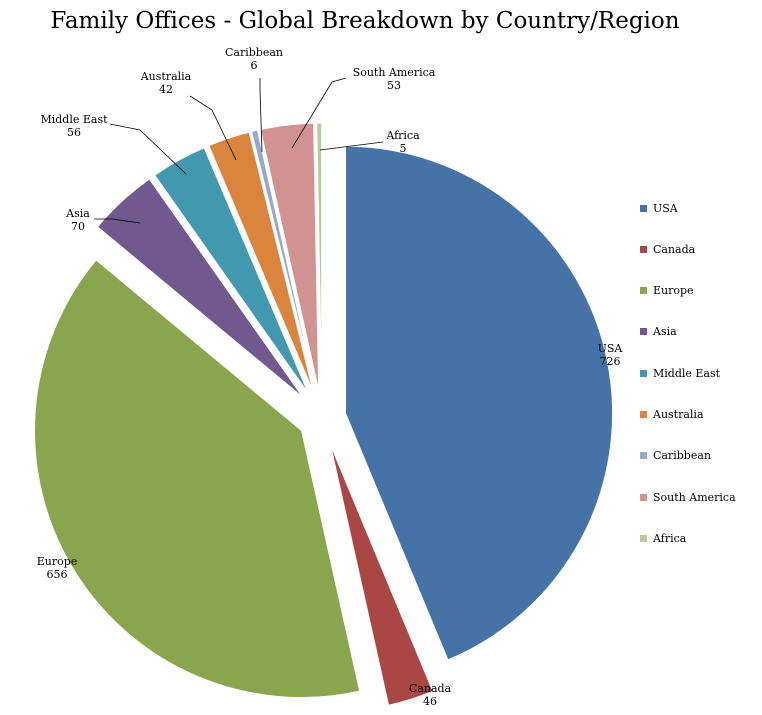 The image size is (762, 715). I want to click on data-label-category: Africa, so click(402, 135).